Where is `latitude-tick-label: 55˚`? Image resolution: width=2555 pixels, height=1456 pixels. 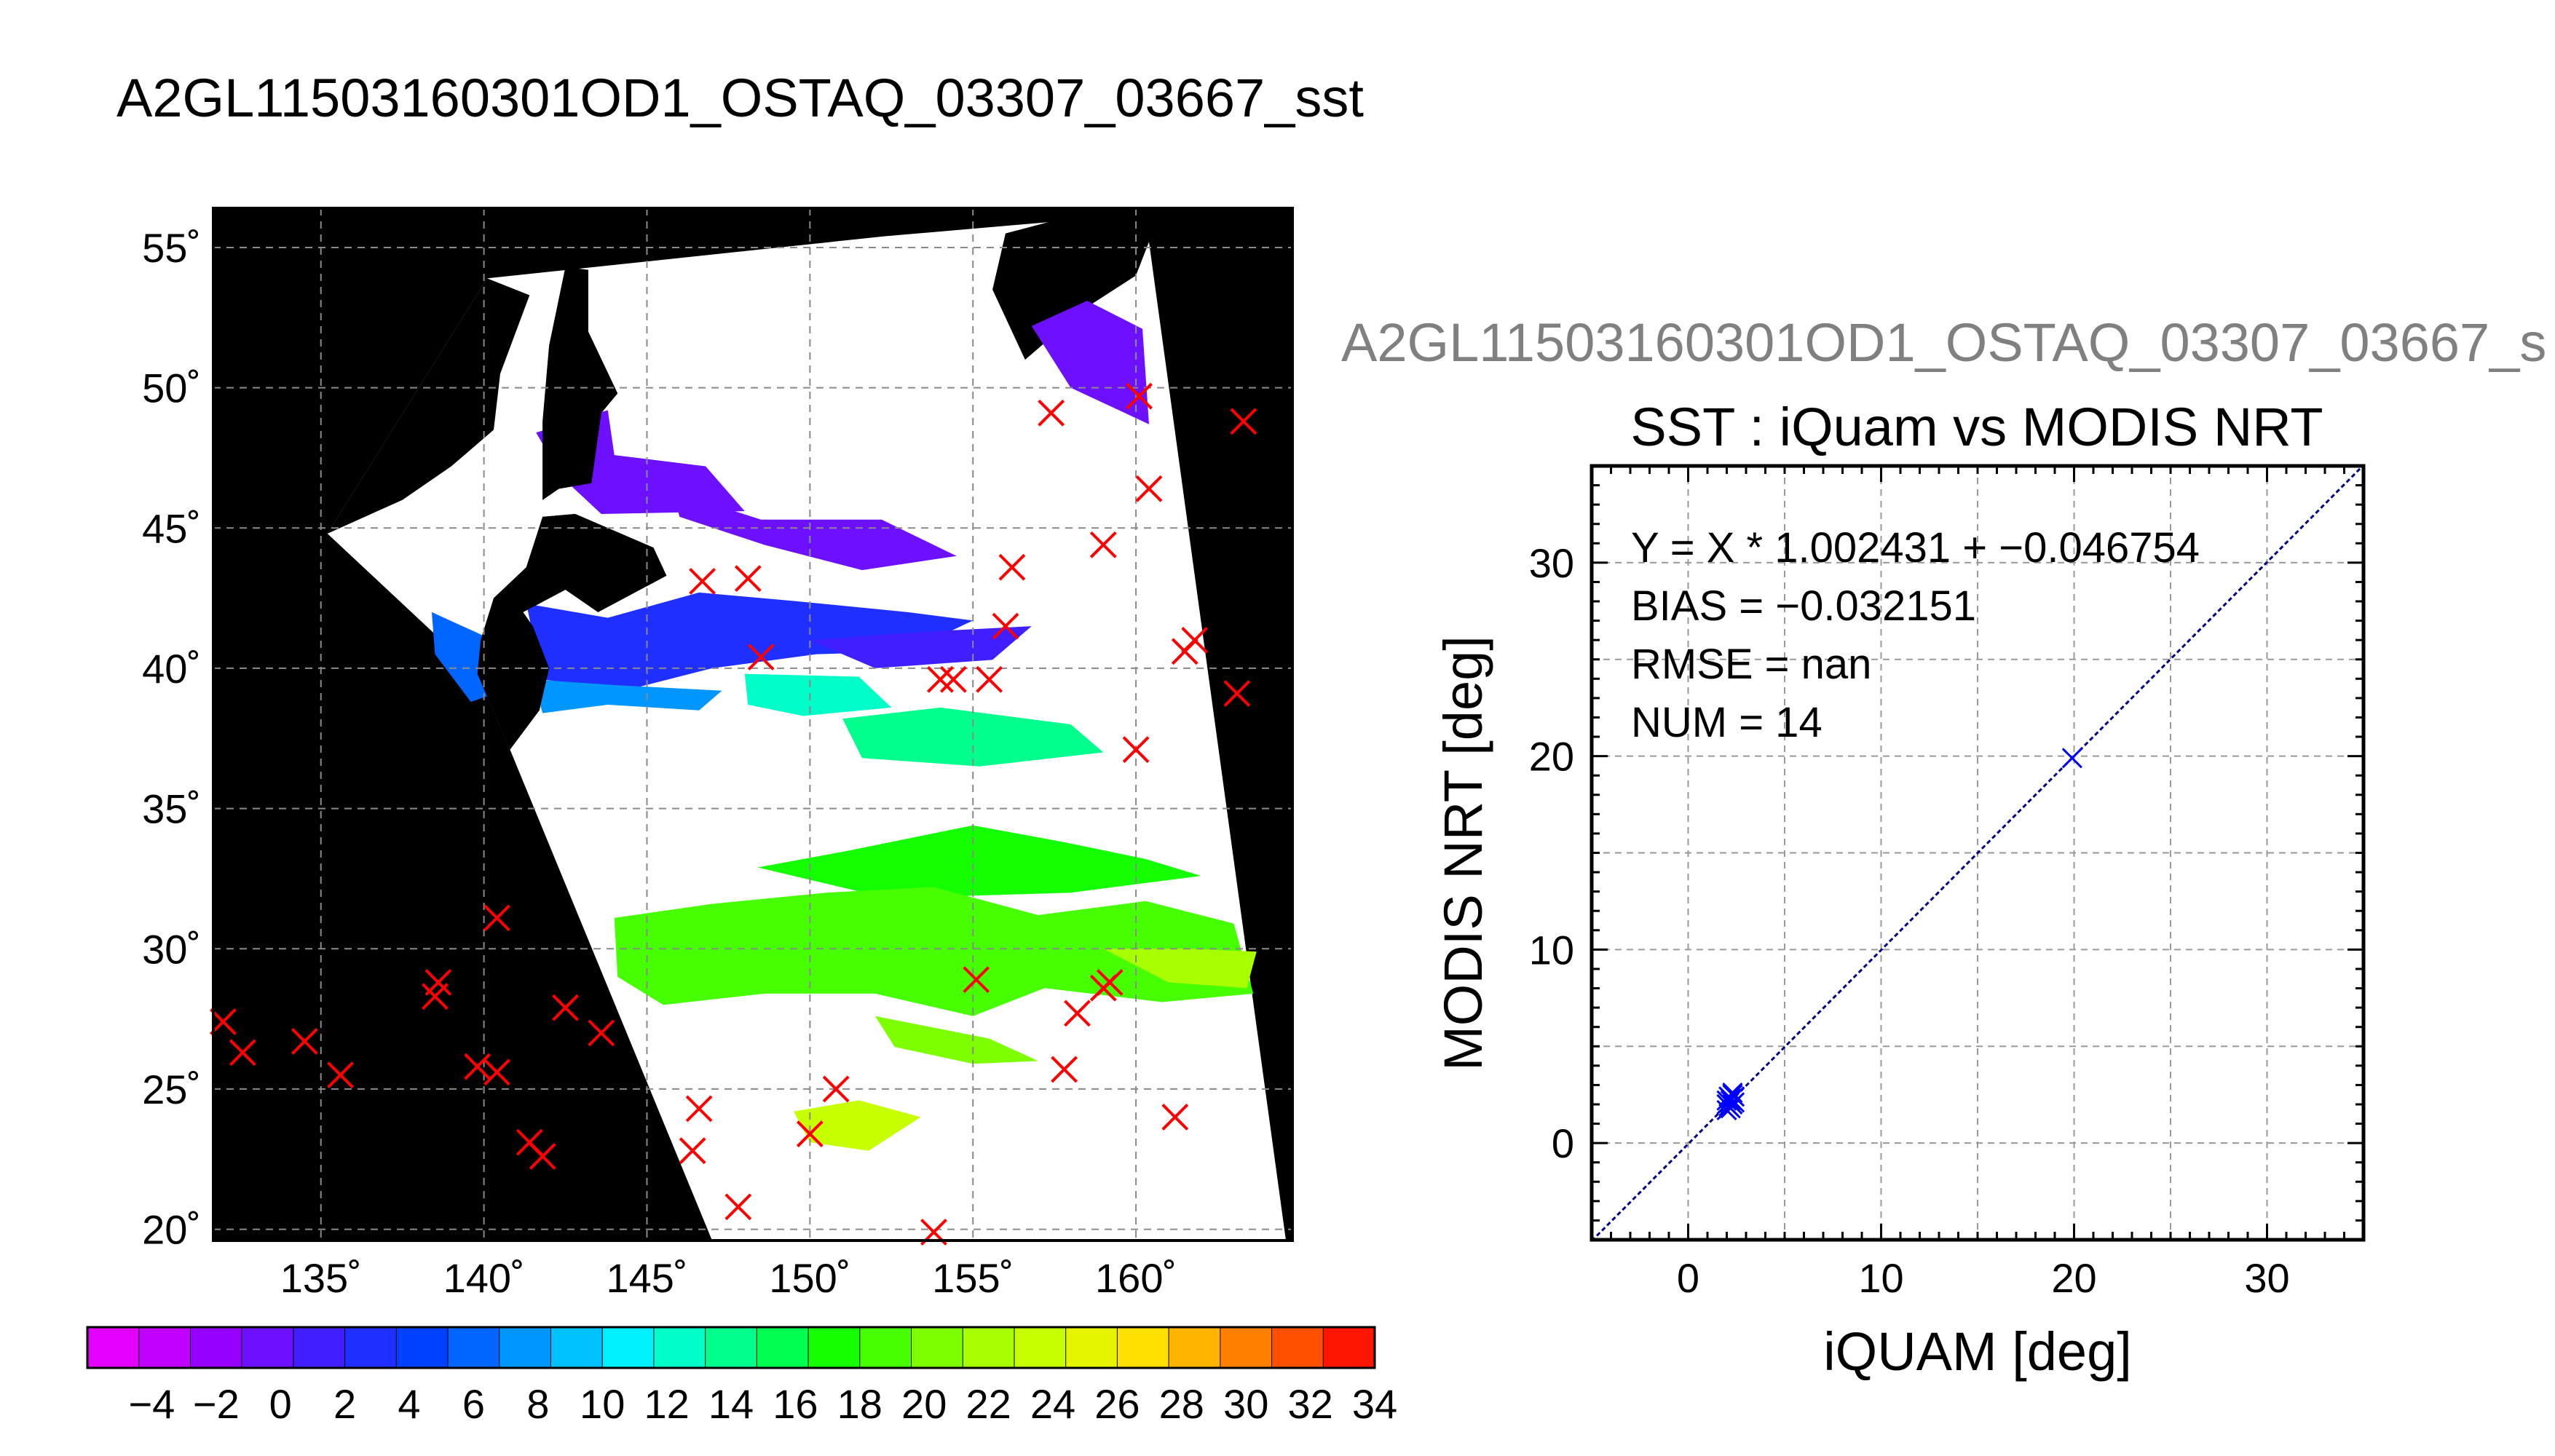 latitude-tick-label: 55˚ is located at coordinates (171, 248).